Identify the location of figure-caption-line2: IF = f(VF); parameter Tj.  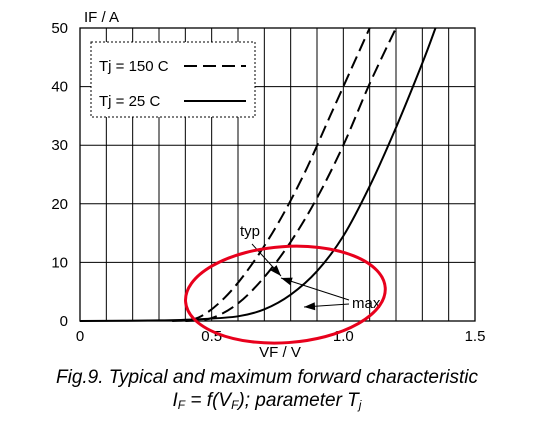
(267, 401).